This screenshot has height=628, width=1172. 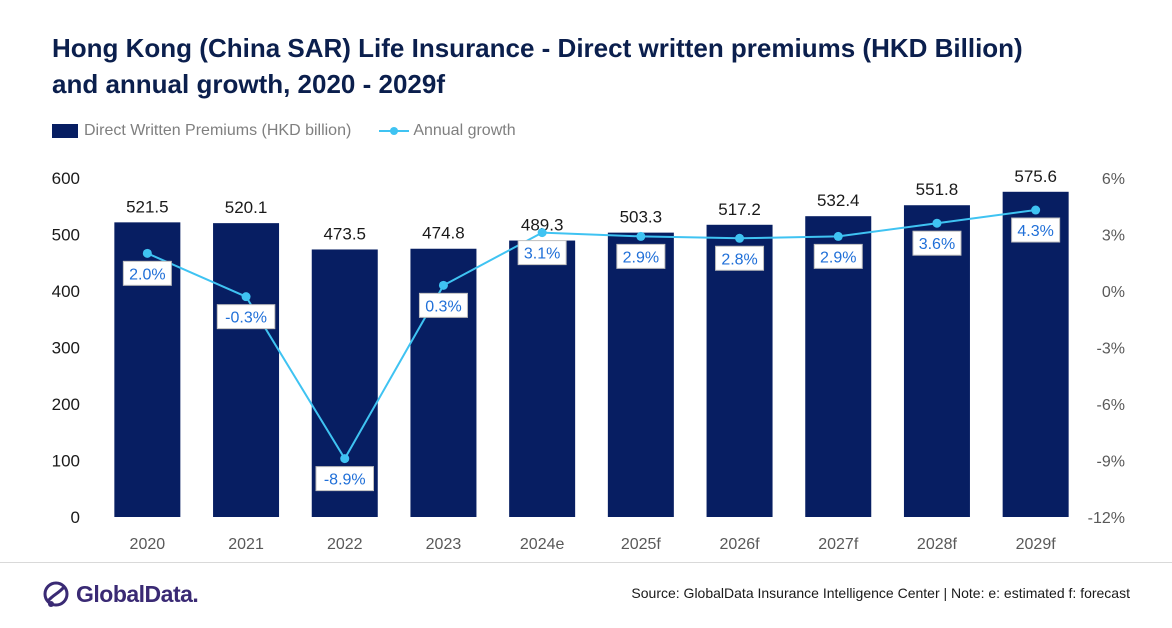 I want to click on y-left-tick-label: 500, so click(x=66, y=235).